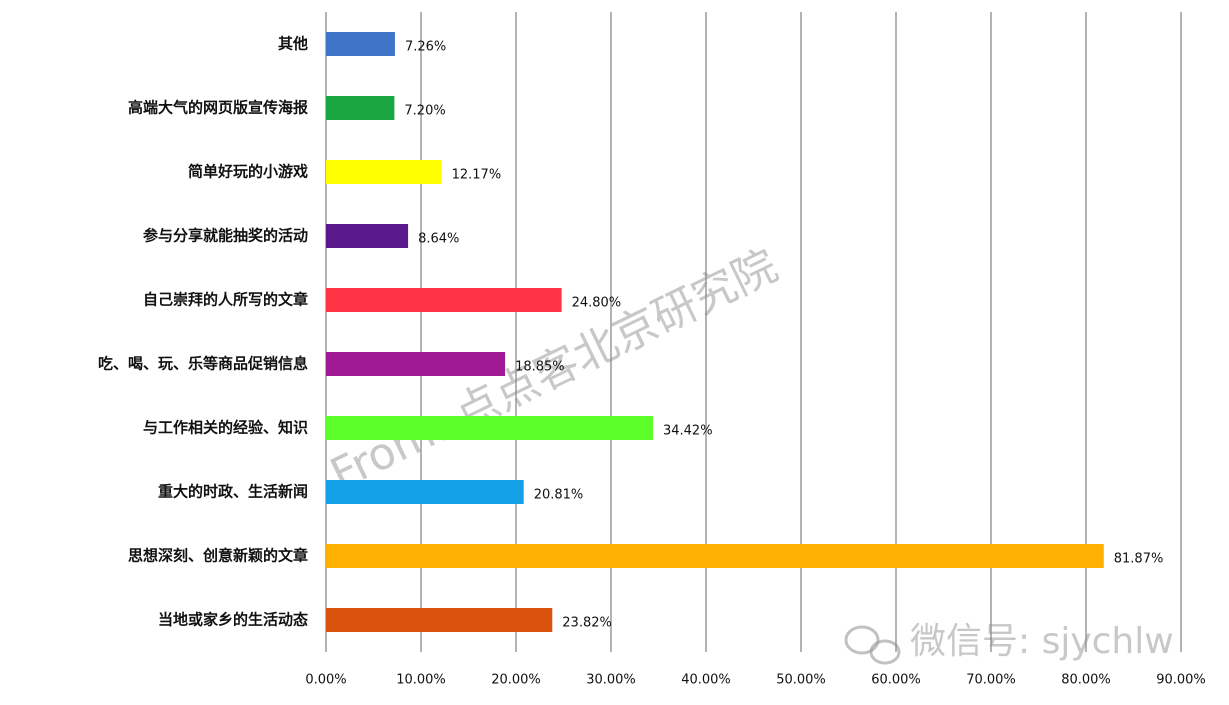 This screenshot has width=1229, height=705. What do you see at coordinates (293, 44) in the screenshot?
I see `category-label: 其他` at bounding box center [293, 44].